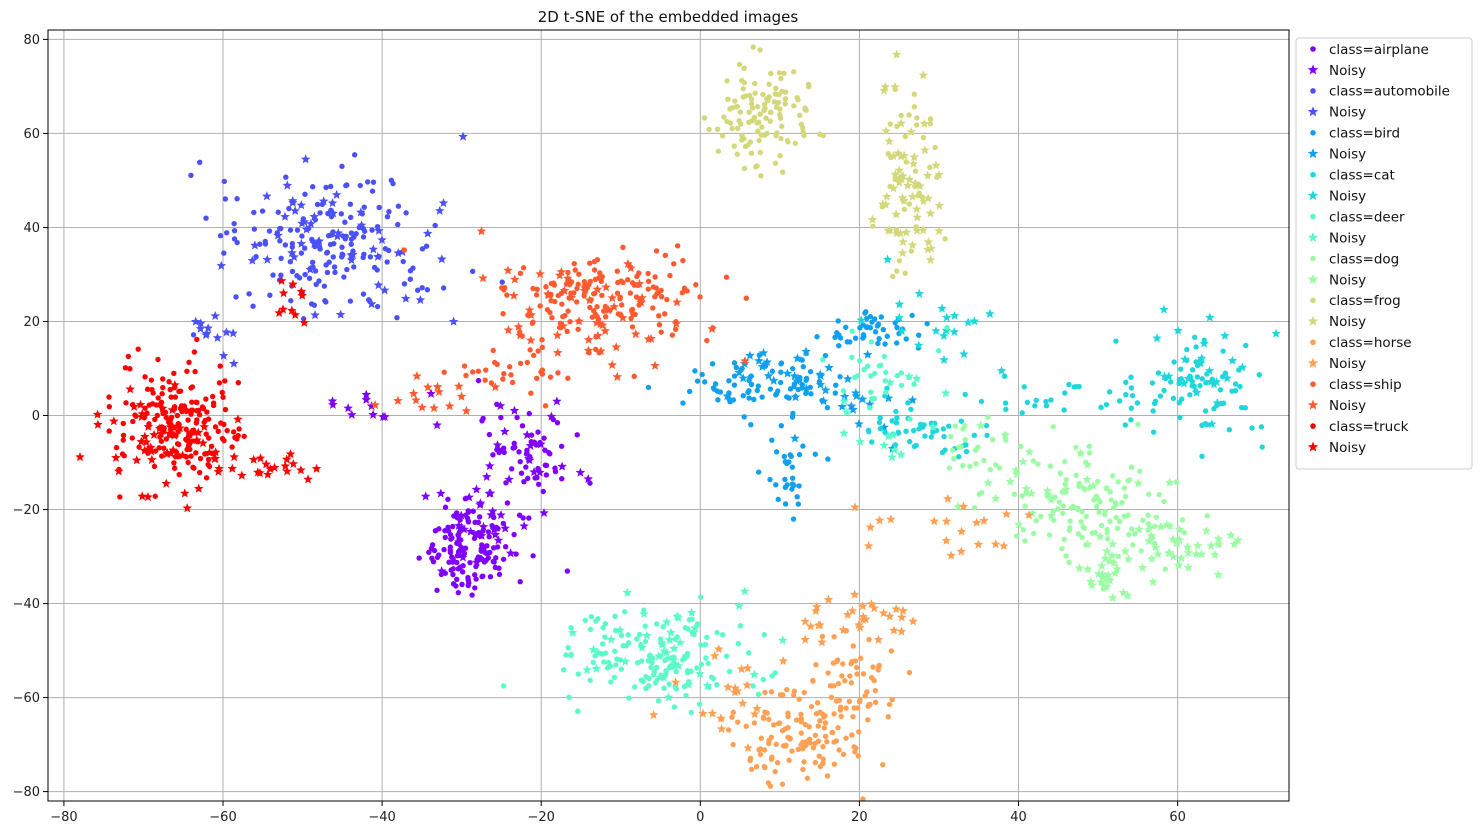  I want to click on legend-label: class=deer, so click(1367, 217).